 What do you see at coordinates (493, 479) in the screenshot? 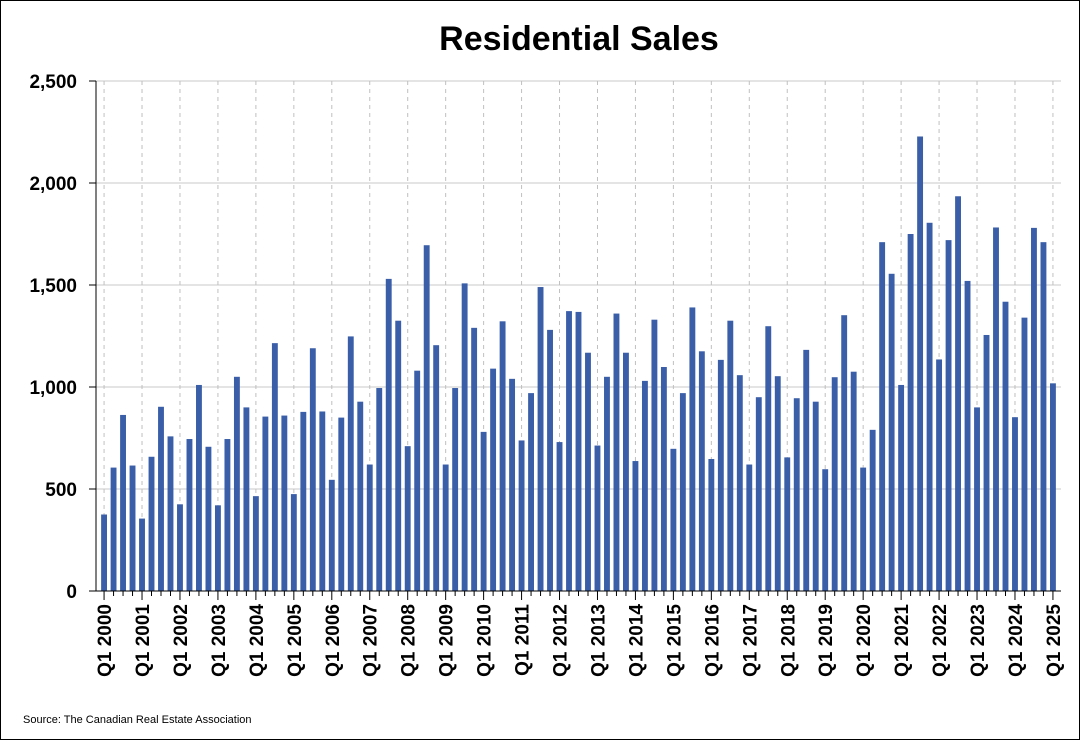
I see `bar-q2-2010` at bounding box center [493, 479].